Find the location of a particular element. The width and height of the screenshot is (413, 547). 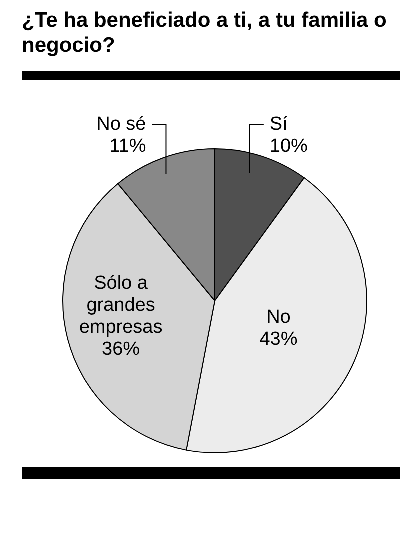

chart-title: ¿Te ha beneficiado a ti, a tu familia o negocio? is located at coordinates (205, 33).